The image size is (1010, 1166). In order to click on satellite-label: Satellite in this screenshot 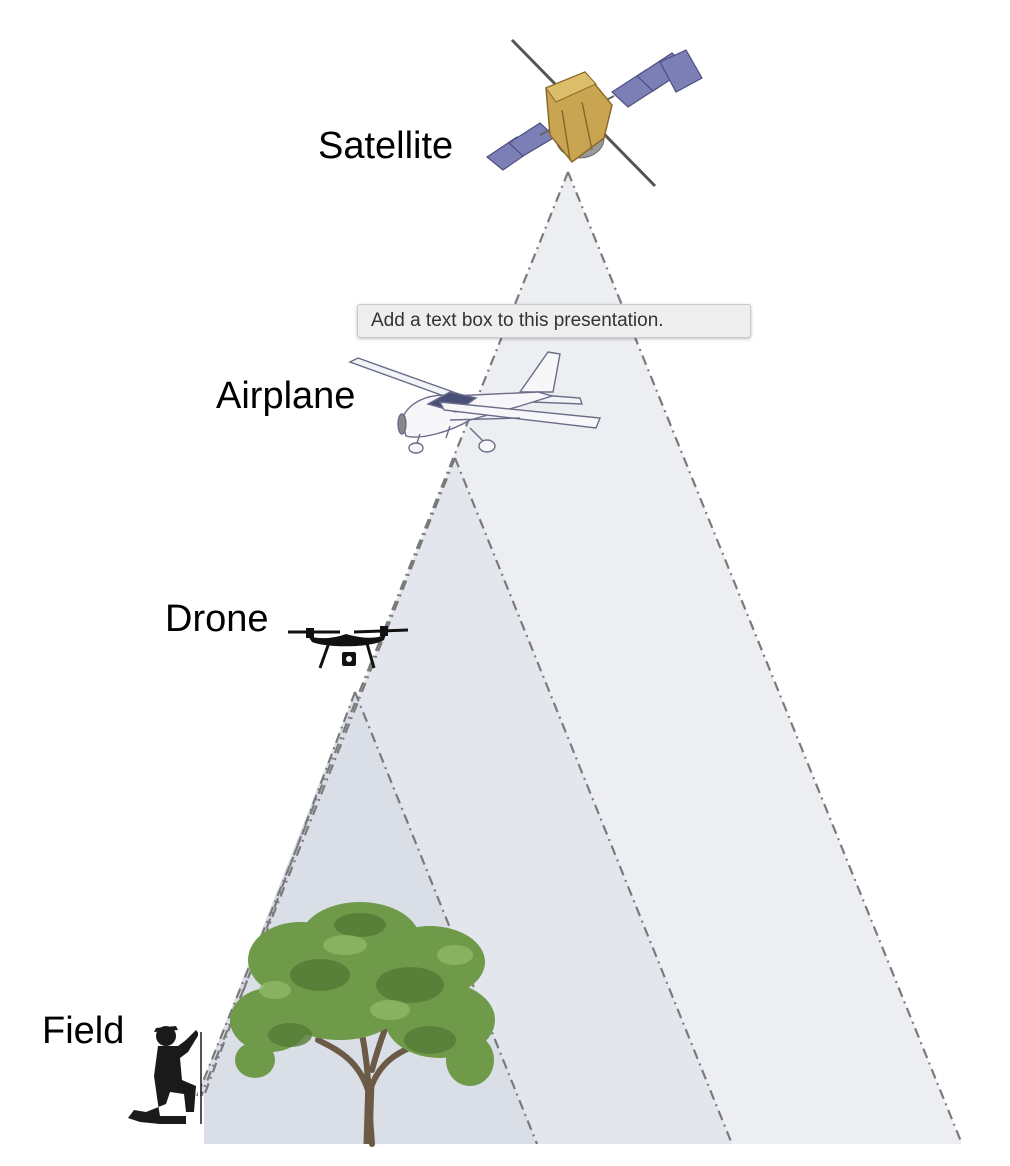, I will do `click(386, 146)`.